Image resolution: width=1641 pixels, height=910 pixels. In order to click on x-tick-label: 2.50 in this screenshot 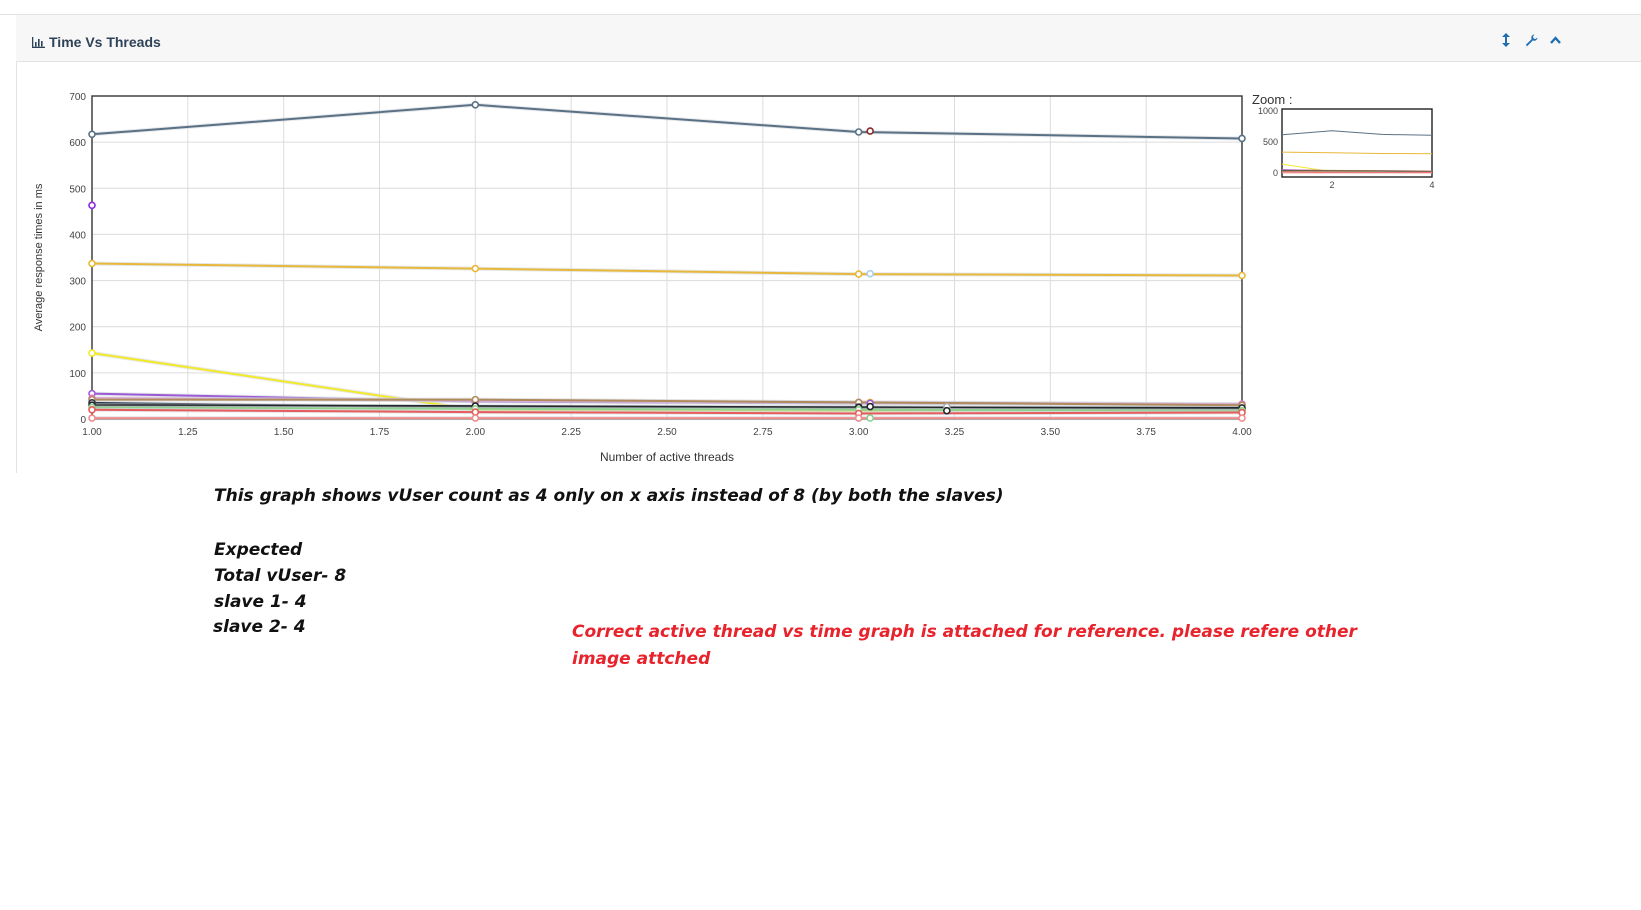, I will do `click(667, 432)`.